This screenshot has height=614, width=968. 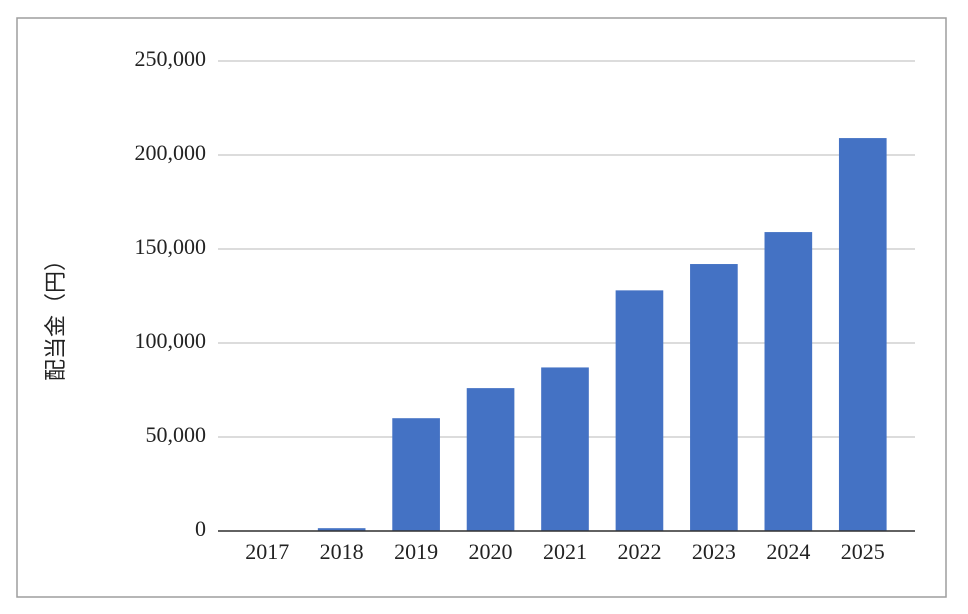 What do you see at coordinates (788, 551) in the screenshot?
I see `x-tick-label: 2024` at bounding box center [788, 551].